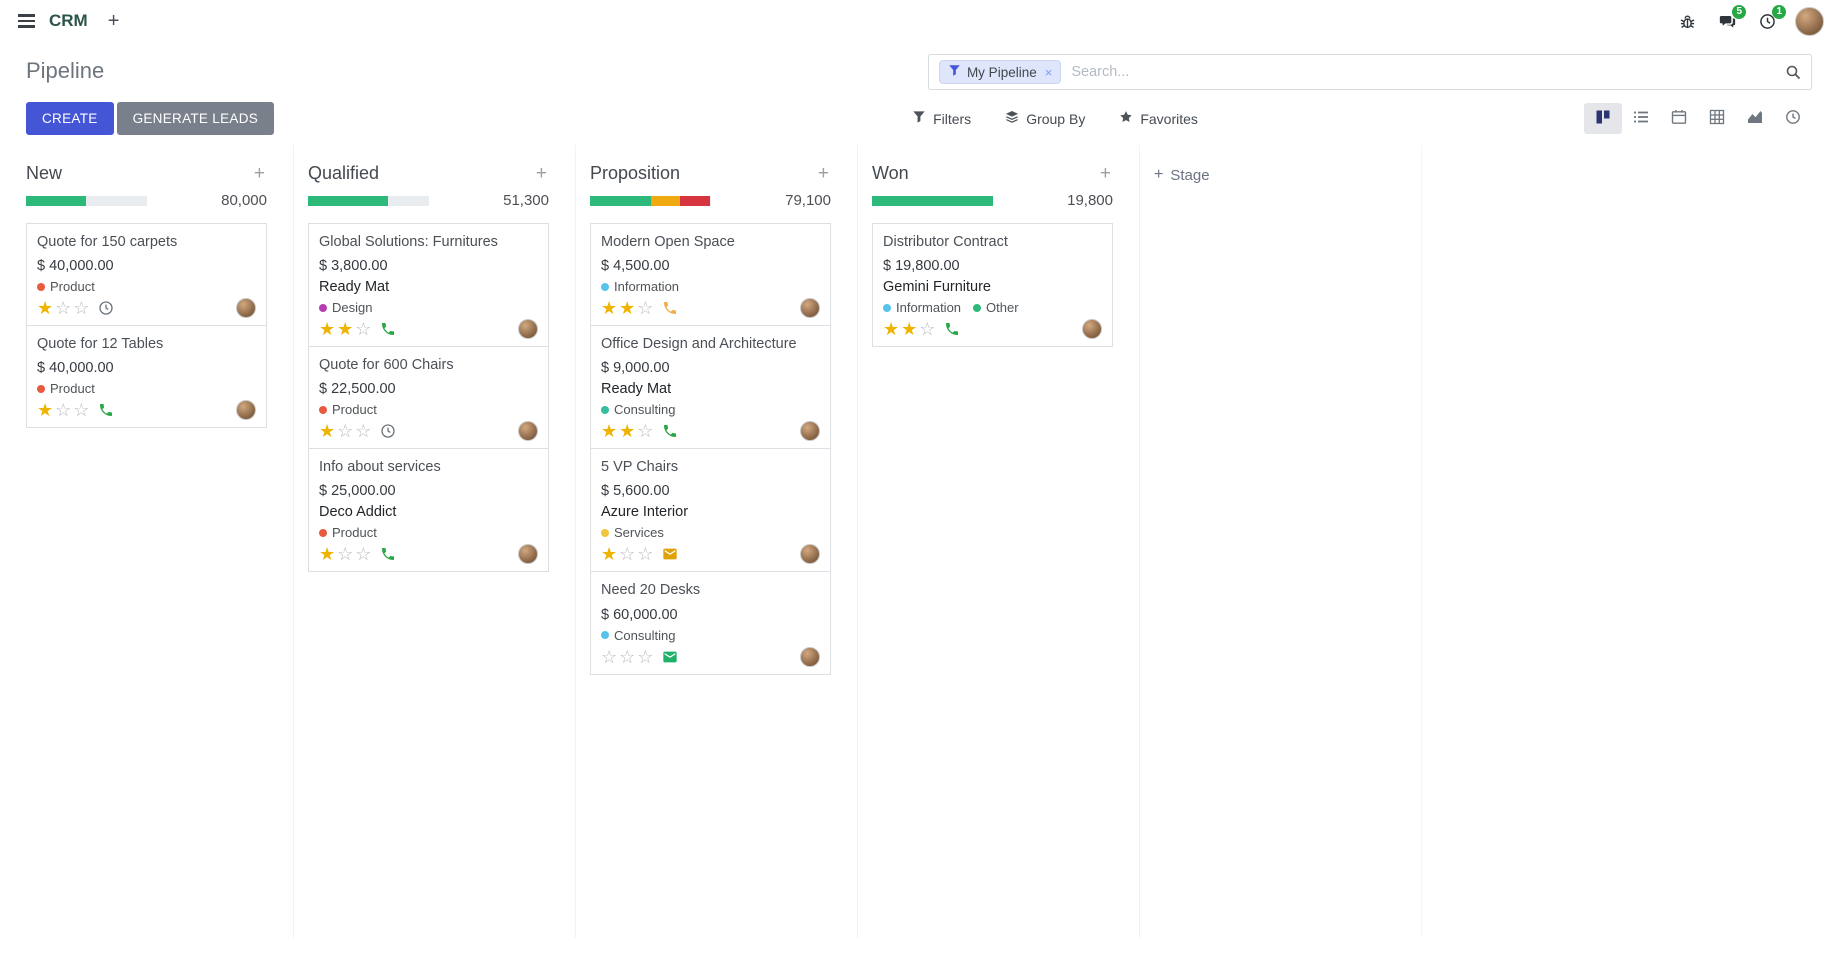 The height and width of the screenshot is (955, 1838). Describe the element at coordinates (1687, 21) in the screenshot. I see `debug-button` at that location.